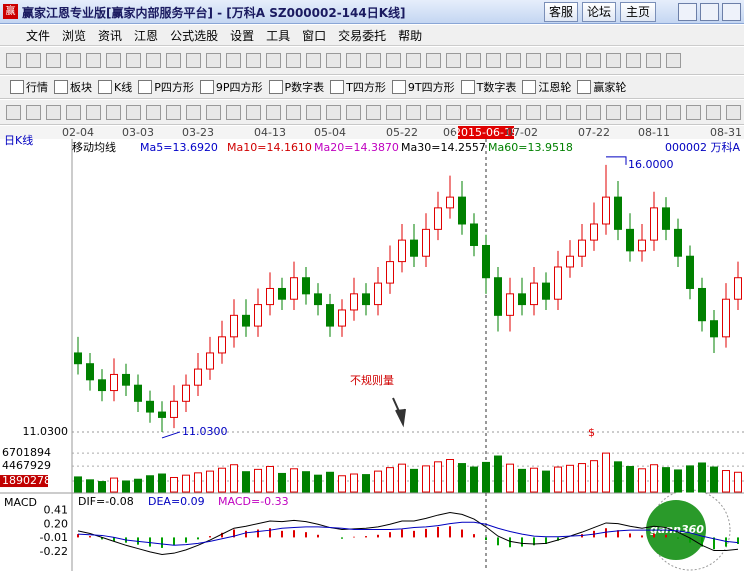 The image size is (744, 571). I want to click on toolbar-button: P四方形, so click(166, 87).